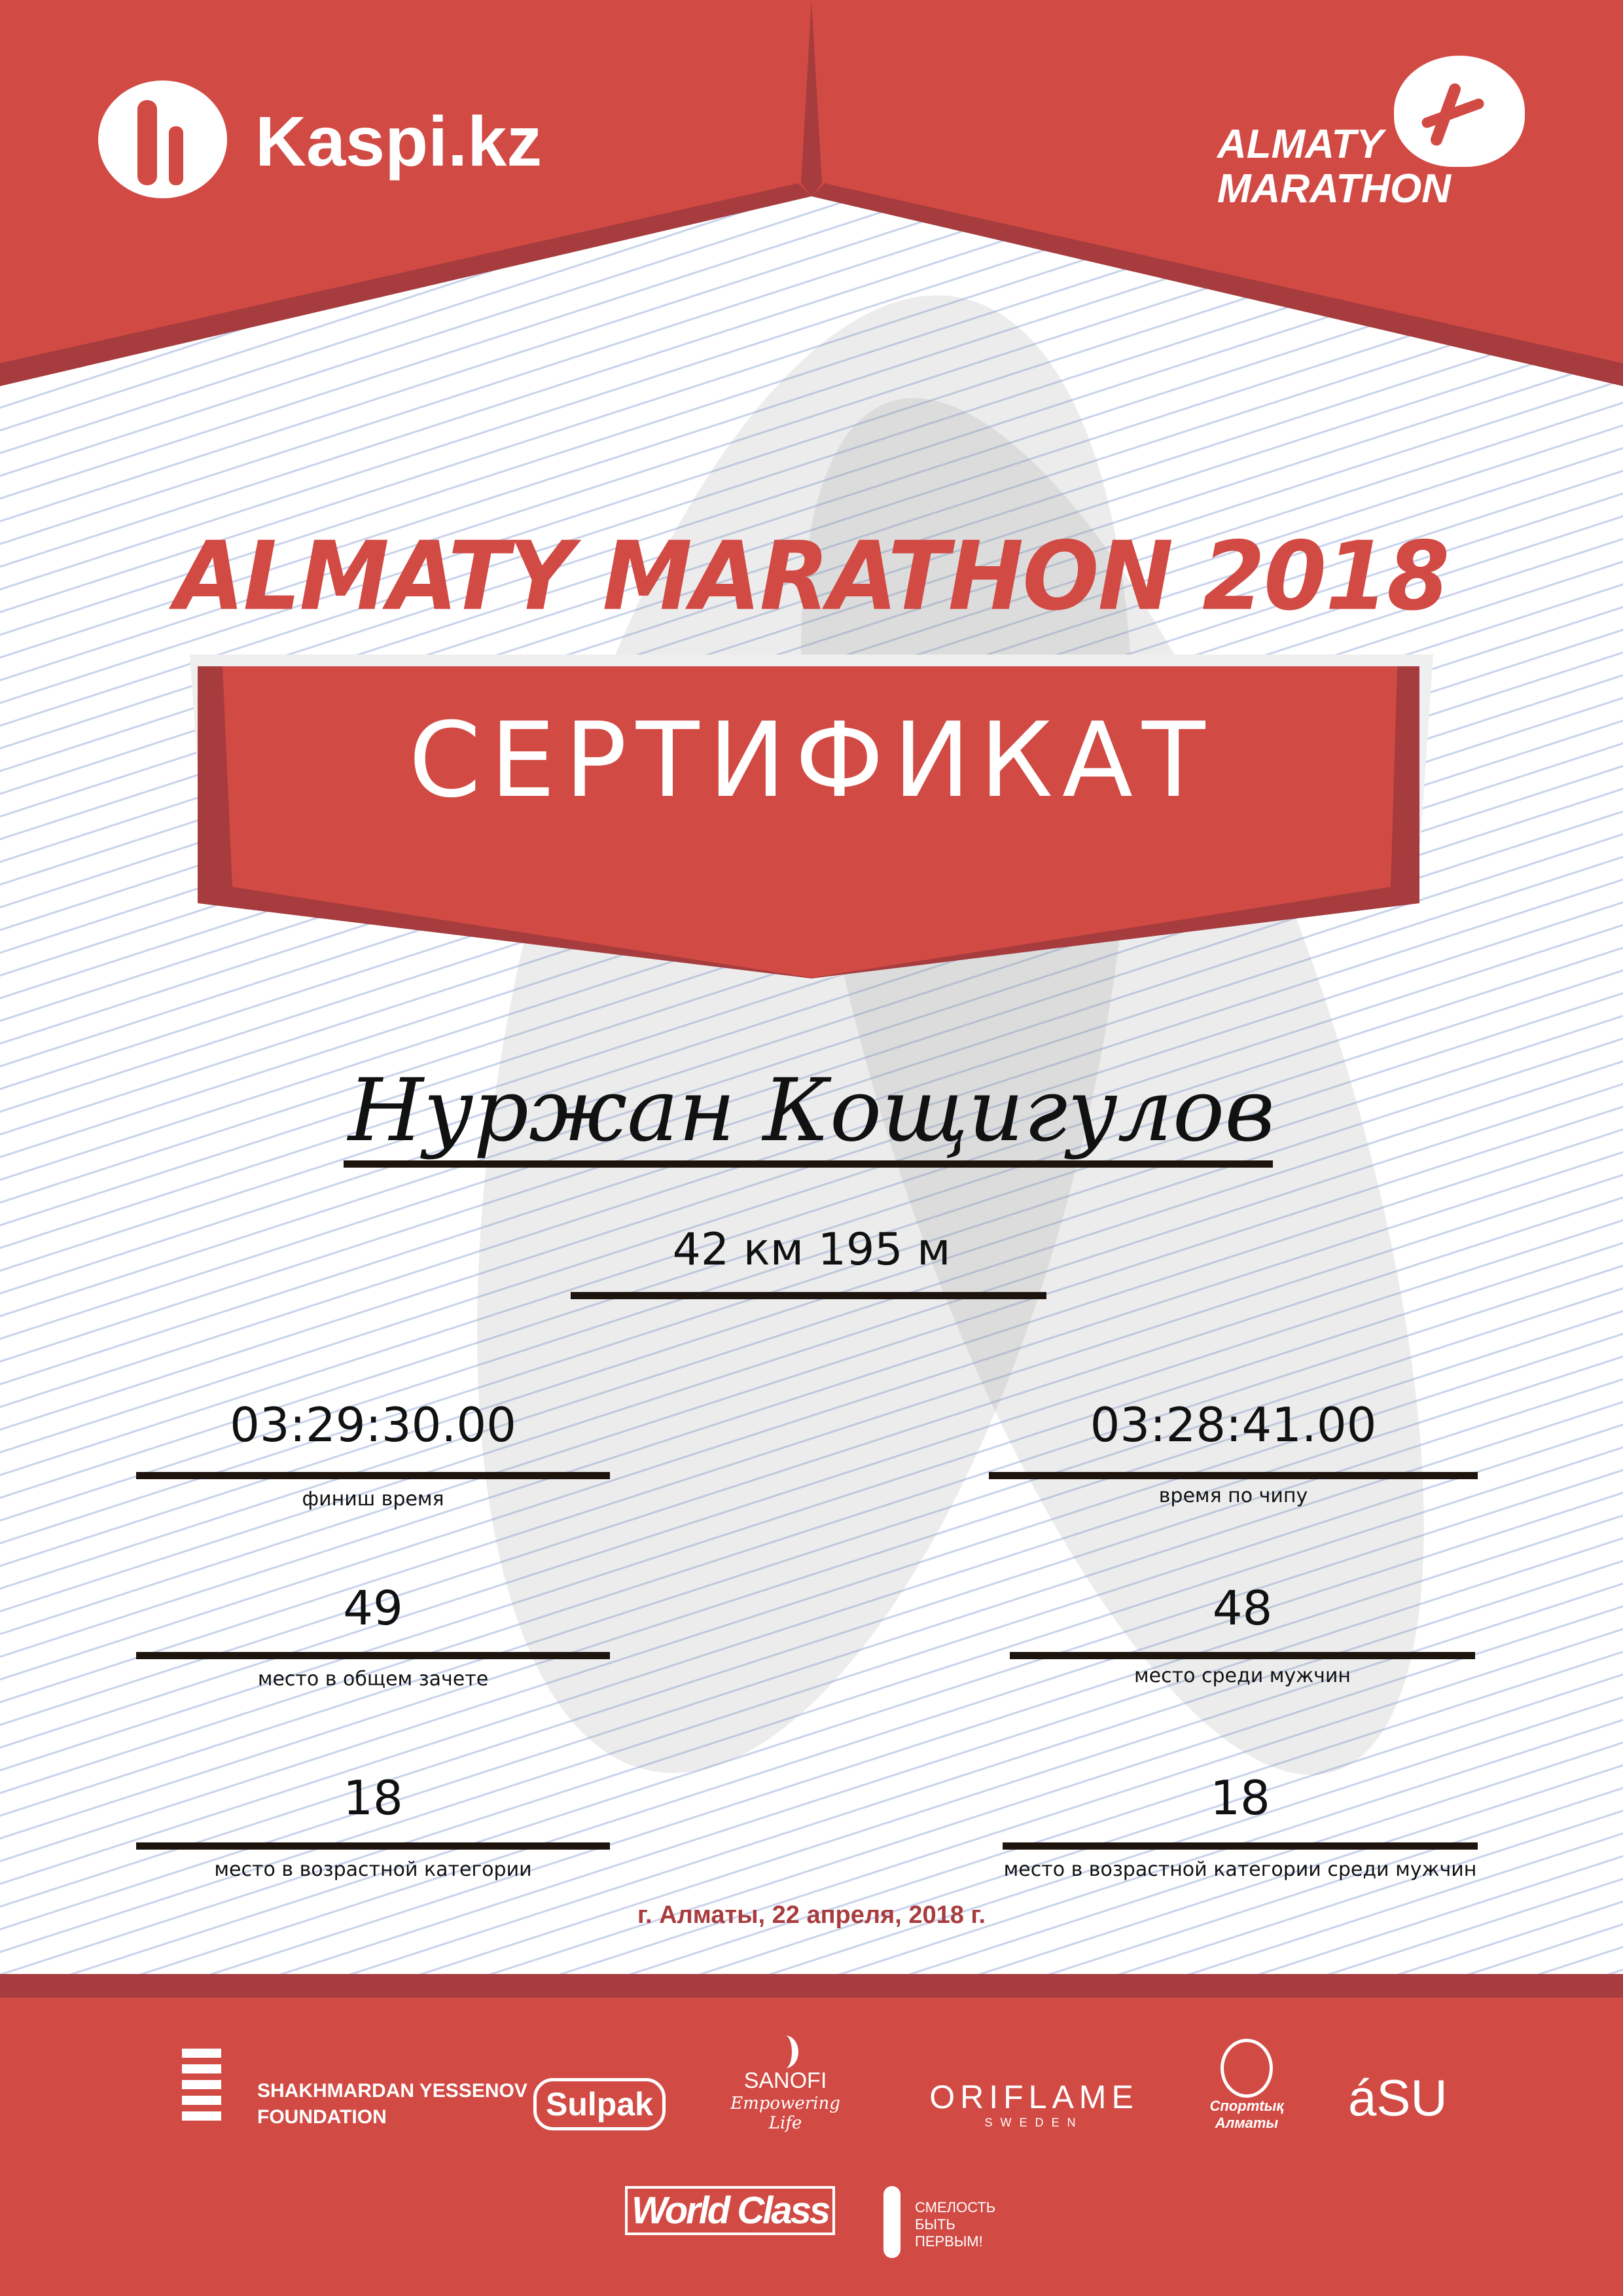 This screenshot has height=2296, width=1623. Describe the element at coordinates (1398, 2097) in the screenshot. I see `sponsor-asu: áSU` at that location.